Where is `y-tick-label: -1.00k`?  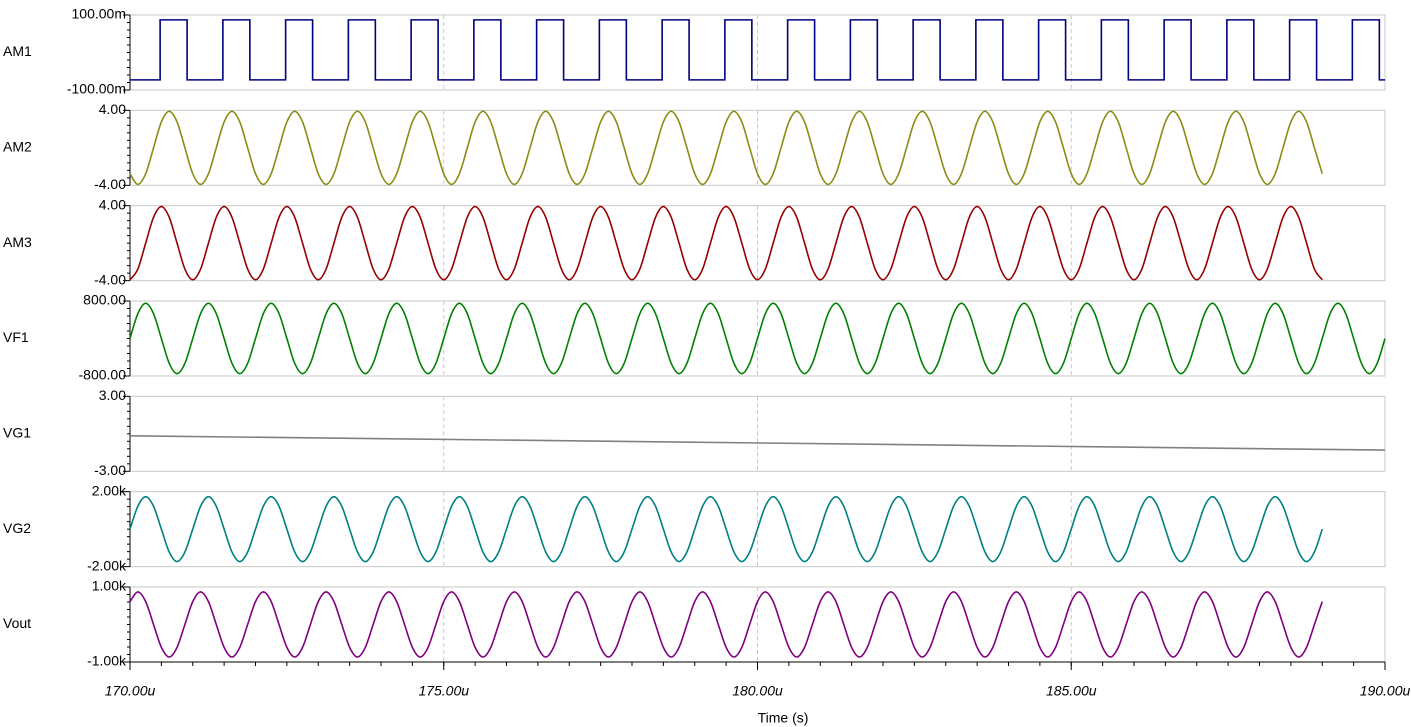 y-tick-label: -1.00k is located at coordinates (107, 661).